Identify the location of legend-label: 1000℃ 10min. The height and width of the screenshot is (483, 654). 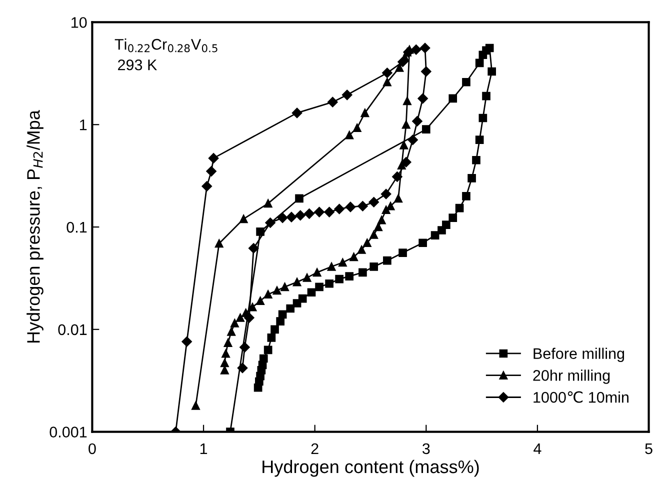
(581, 397).